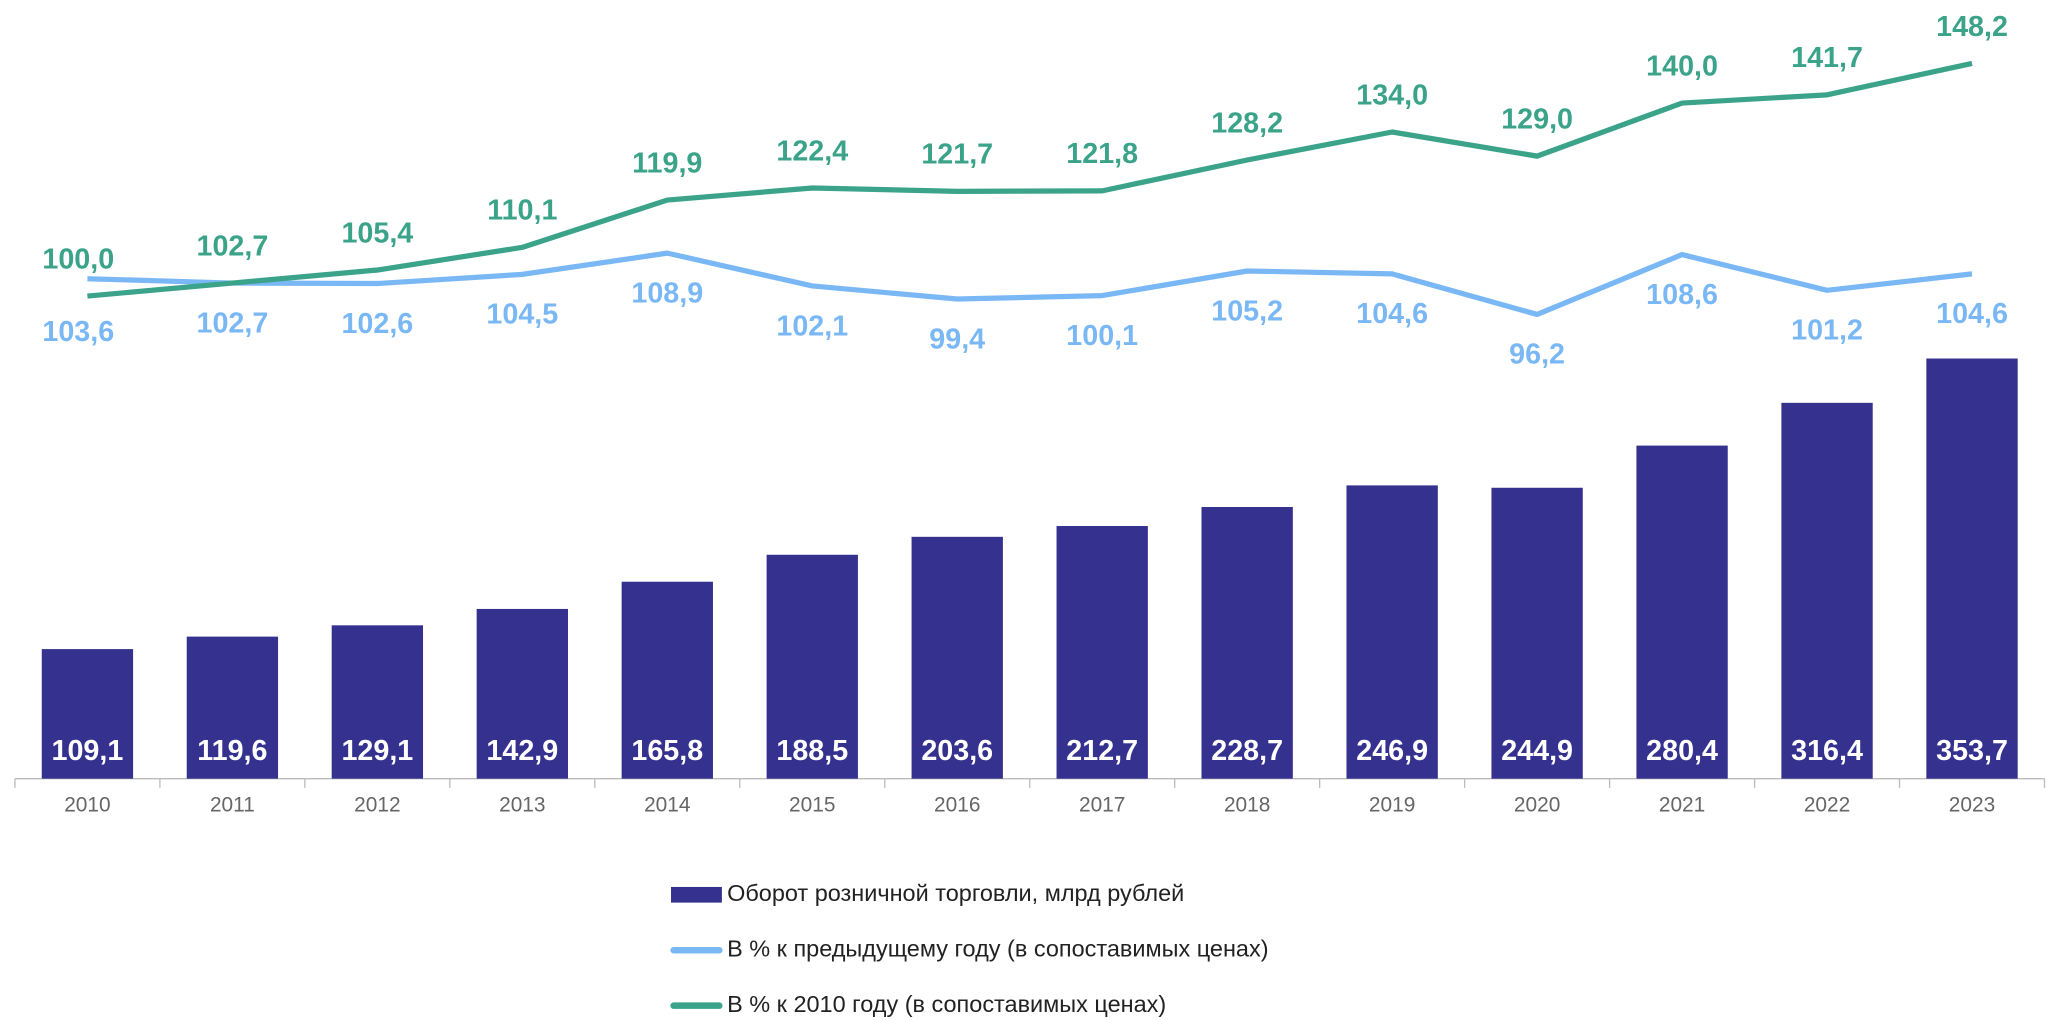  Describe the element at coordinates (78, 259) in the screenshot. I see `line-label: 100,0` at that location.